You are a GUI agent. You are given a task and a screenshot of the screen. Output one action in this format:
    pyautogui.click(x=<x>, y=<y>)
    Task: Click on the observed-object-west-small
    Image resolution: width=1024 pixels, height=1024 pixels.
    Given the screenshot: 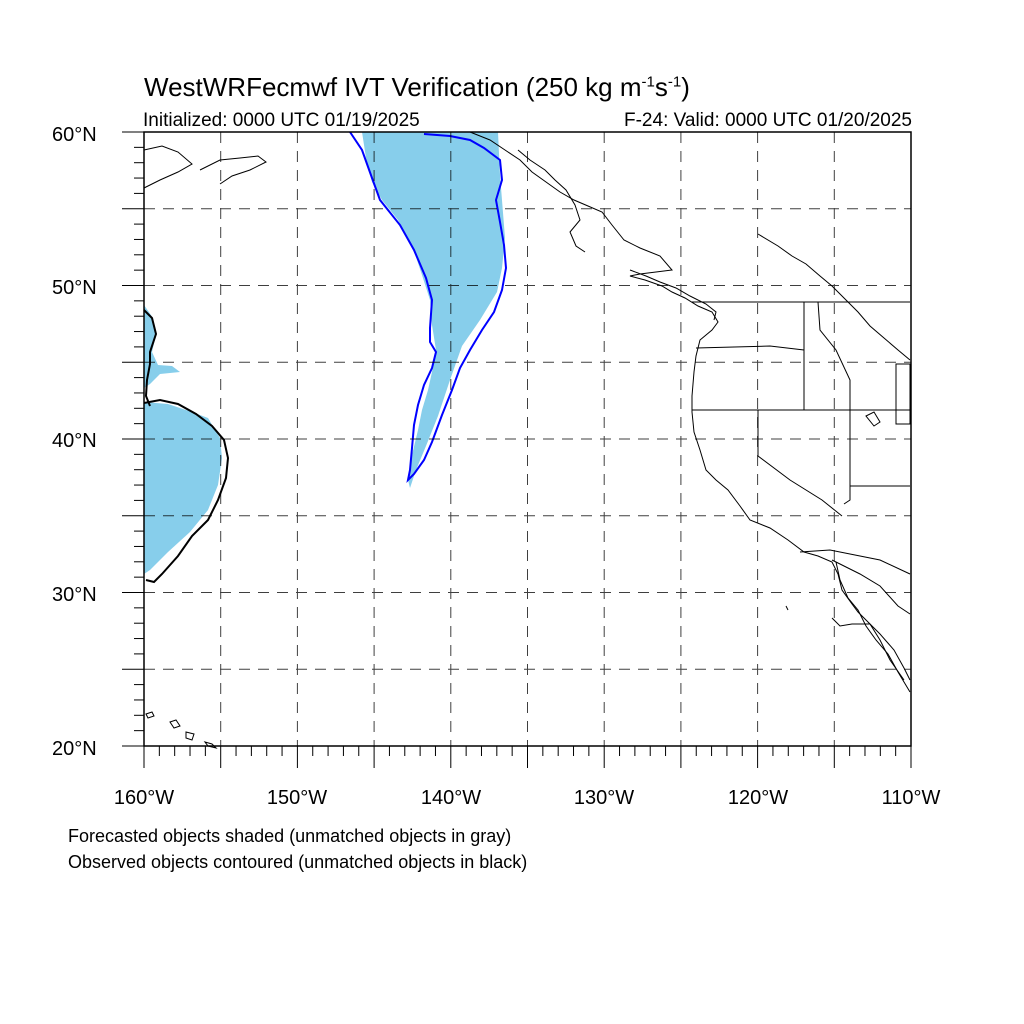 What is the action you would take?
    pyautogui.click(x=150, y=358)
    